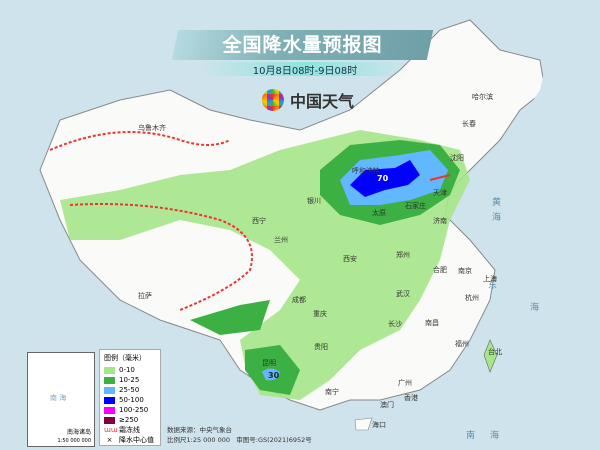 The image size is (600, 450). What do you see at coordinates (332, 392) in the screenshot?
I see `city-label: 南宁` at bounding box center [332, 392].